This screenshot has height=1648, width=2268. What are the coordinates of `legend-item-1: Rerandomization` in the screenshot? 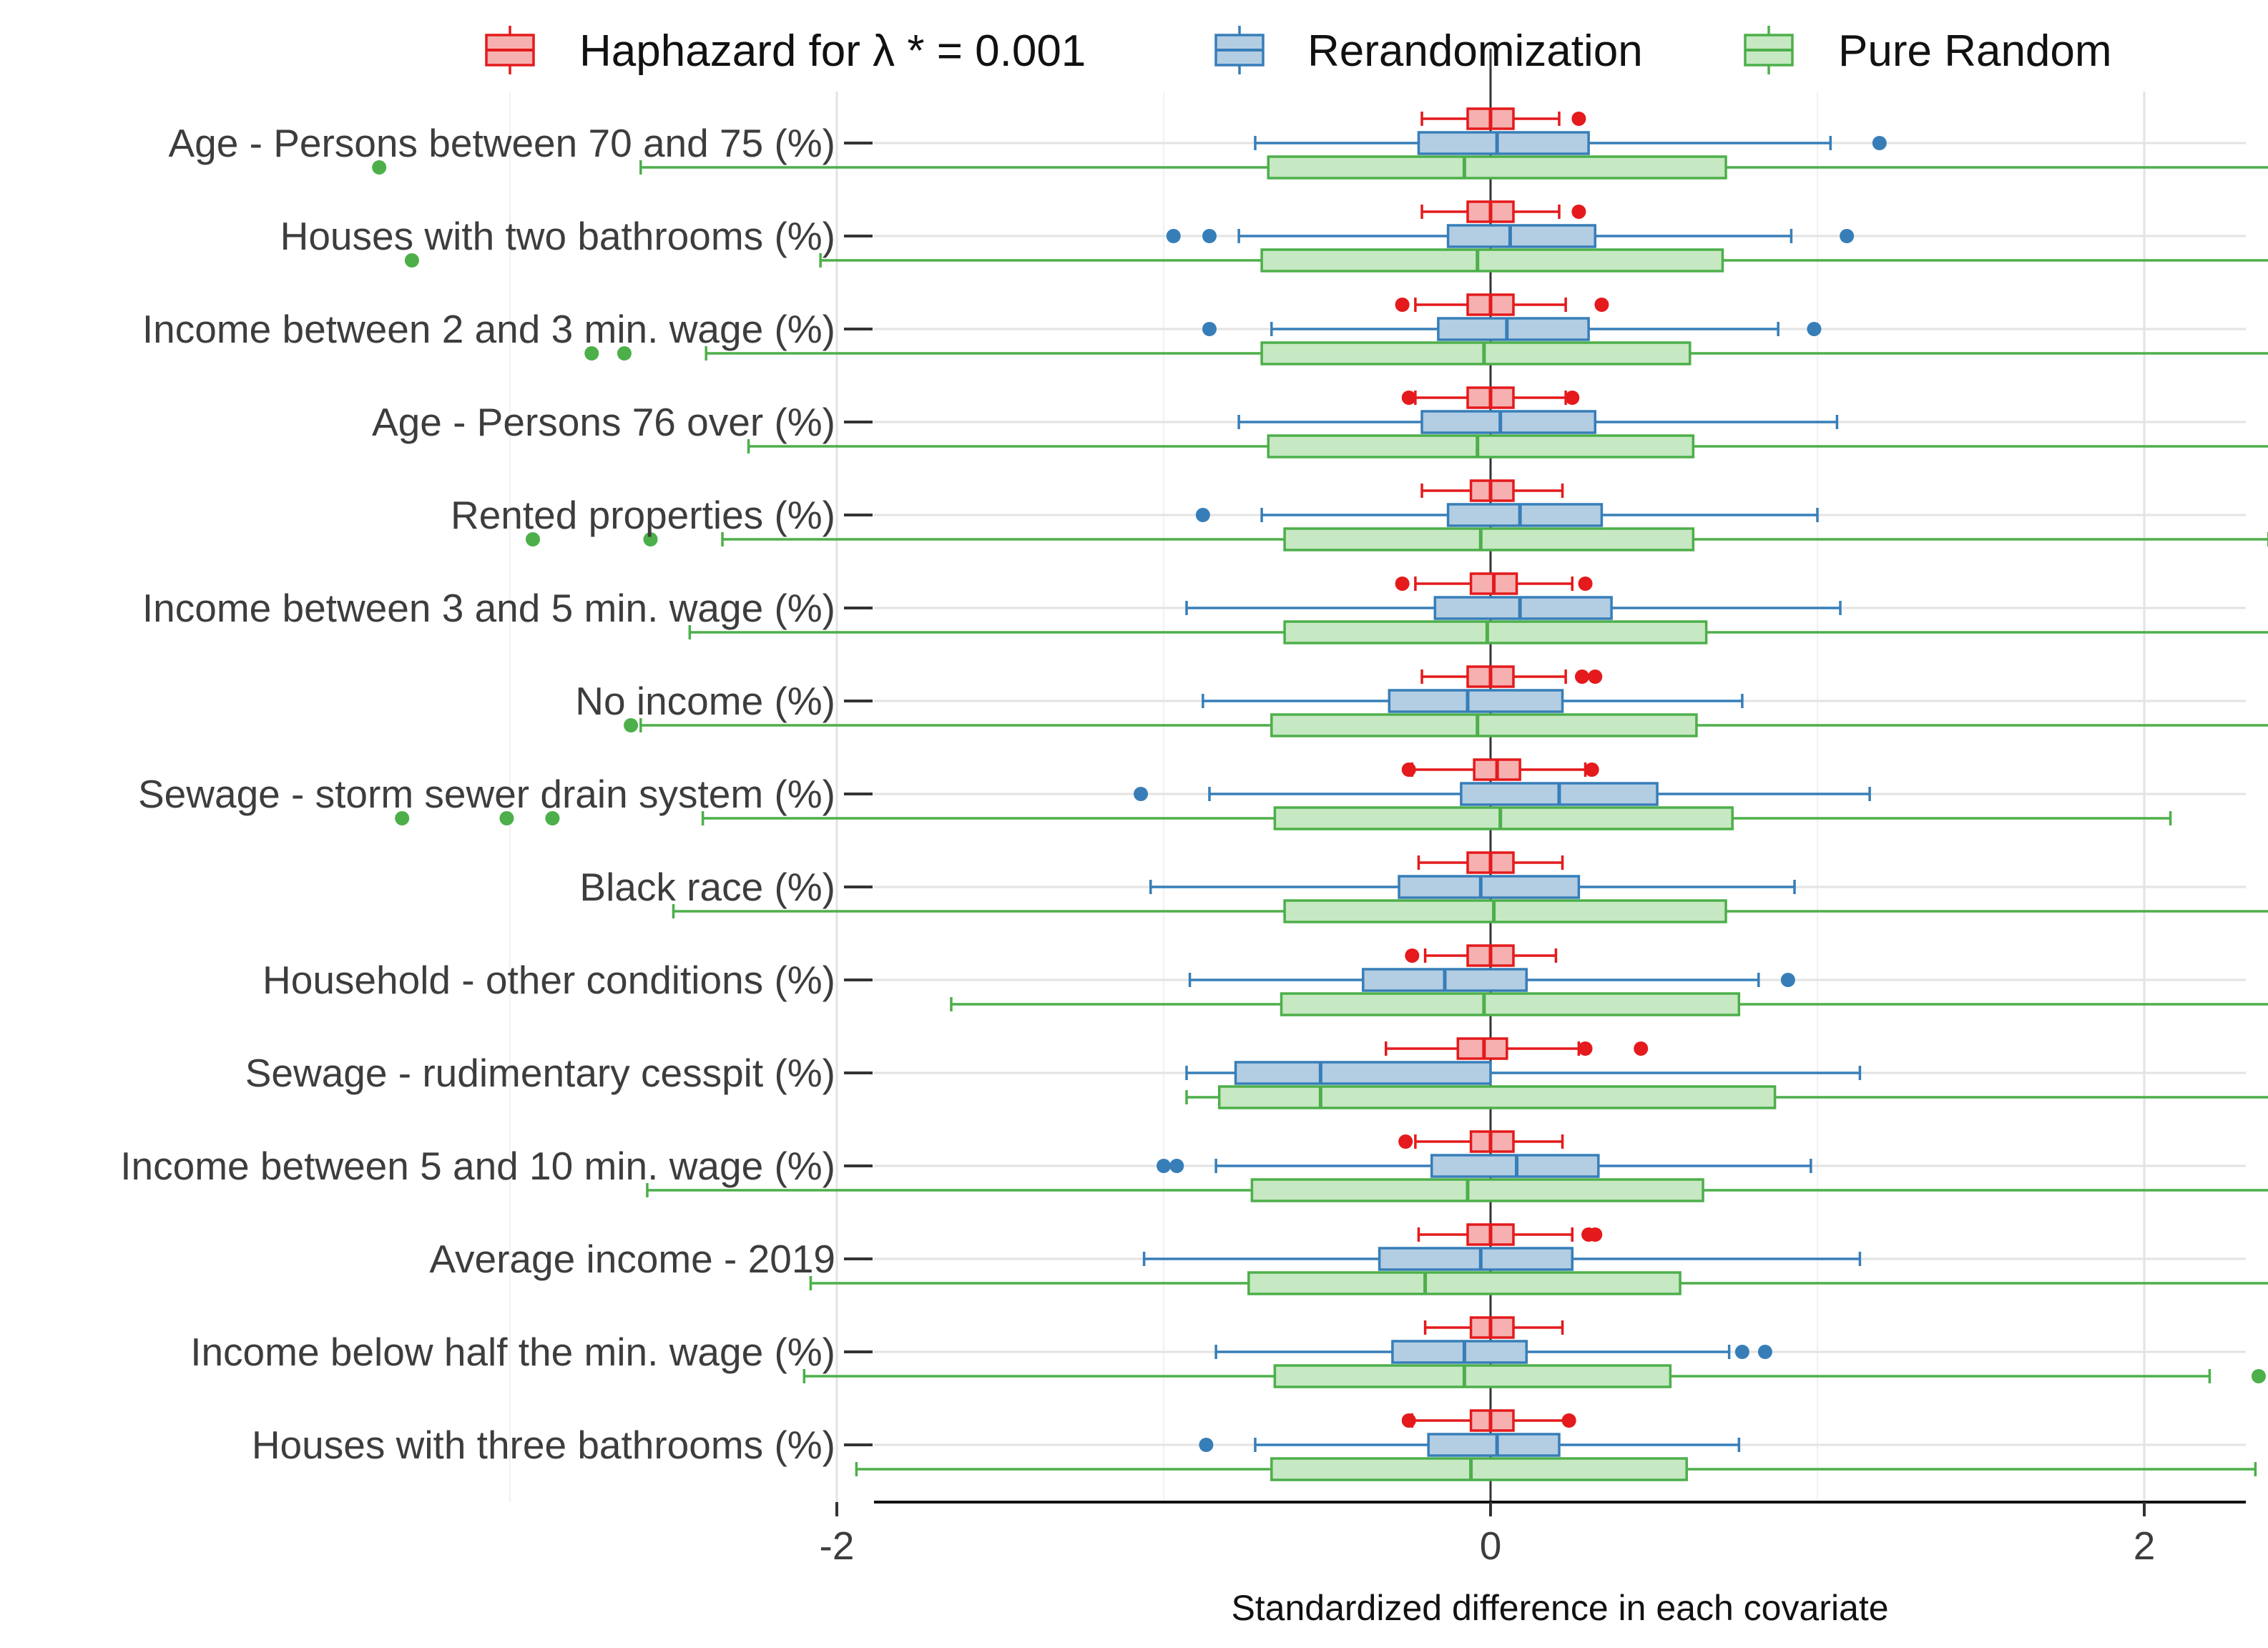 It's located at (1429, 51).